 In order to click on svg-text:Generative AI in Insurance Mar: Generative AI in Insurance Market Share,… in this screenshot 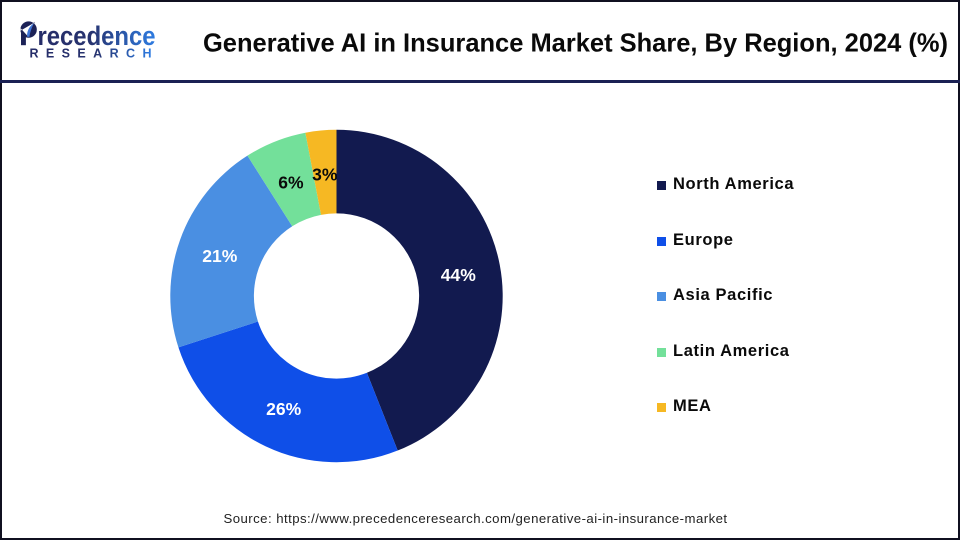, I will do `click(575, 42)`.